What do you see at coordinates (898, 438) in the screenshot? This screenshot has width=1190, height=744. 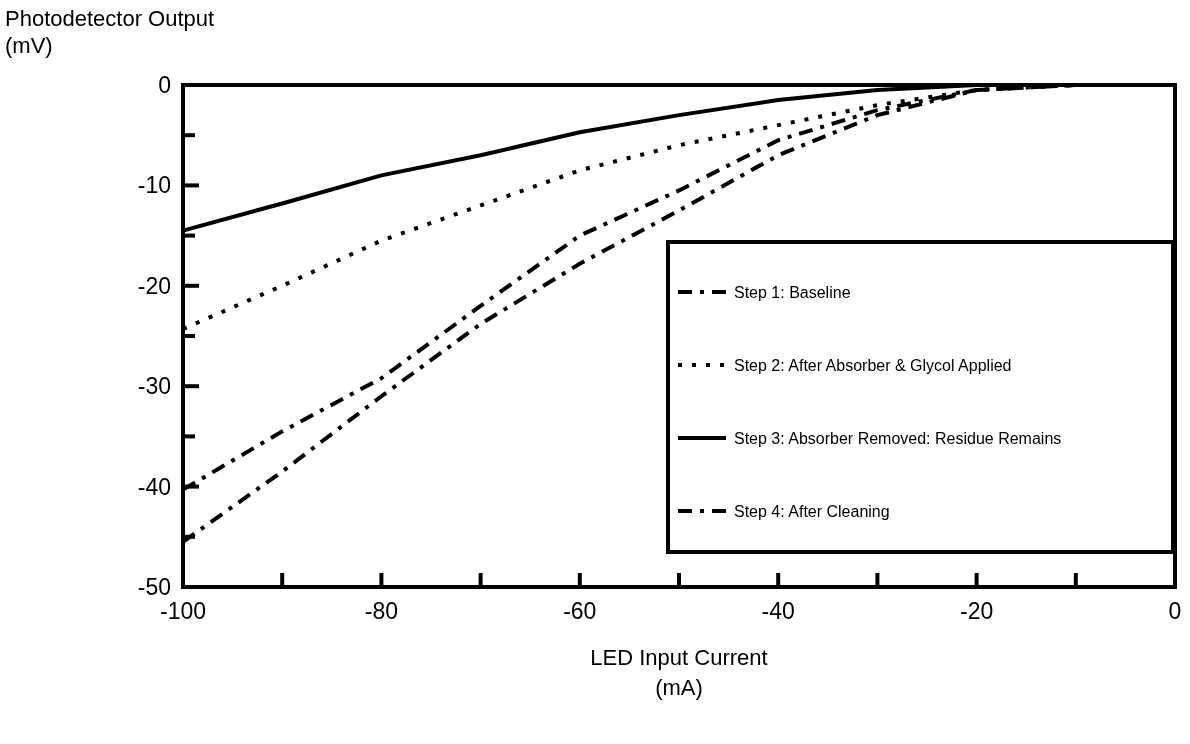 I see `legend-label: Step 3: Absorber Removed: Residue Remains` at bounding box center [898, 438].